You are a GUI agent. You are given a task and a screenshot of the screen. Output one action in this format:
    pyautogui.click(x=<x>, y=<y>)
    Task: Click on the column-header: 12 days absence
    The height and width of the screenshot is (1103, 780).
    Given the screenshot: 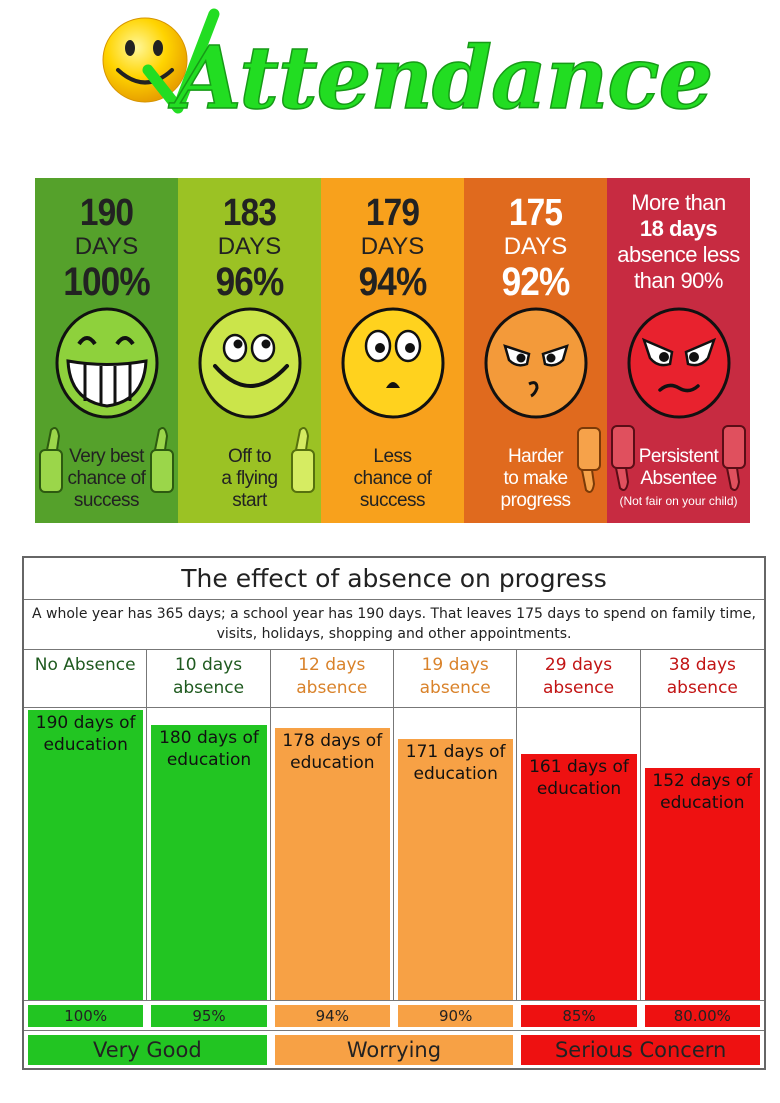 What is the action you would take?
    pyautogui.click(x=331, y=679)
    